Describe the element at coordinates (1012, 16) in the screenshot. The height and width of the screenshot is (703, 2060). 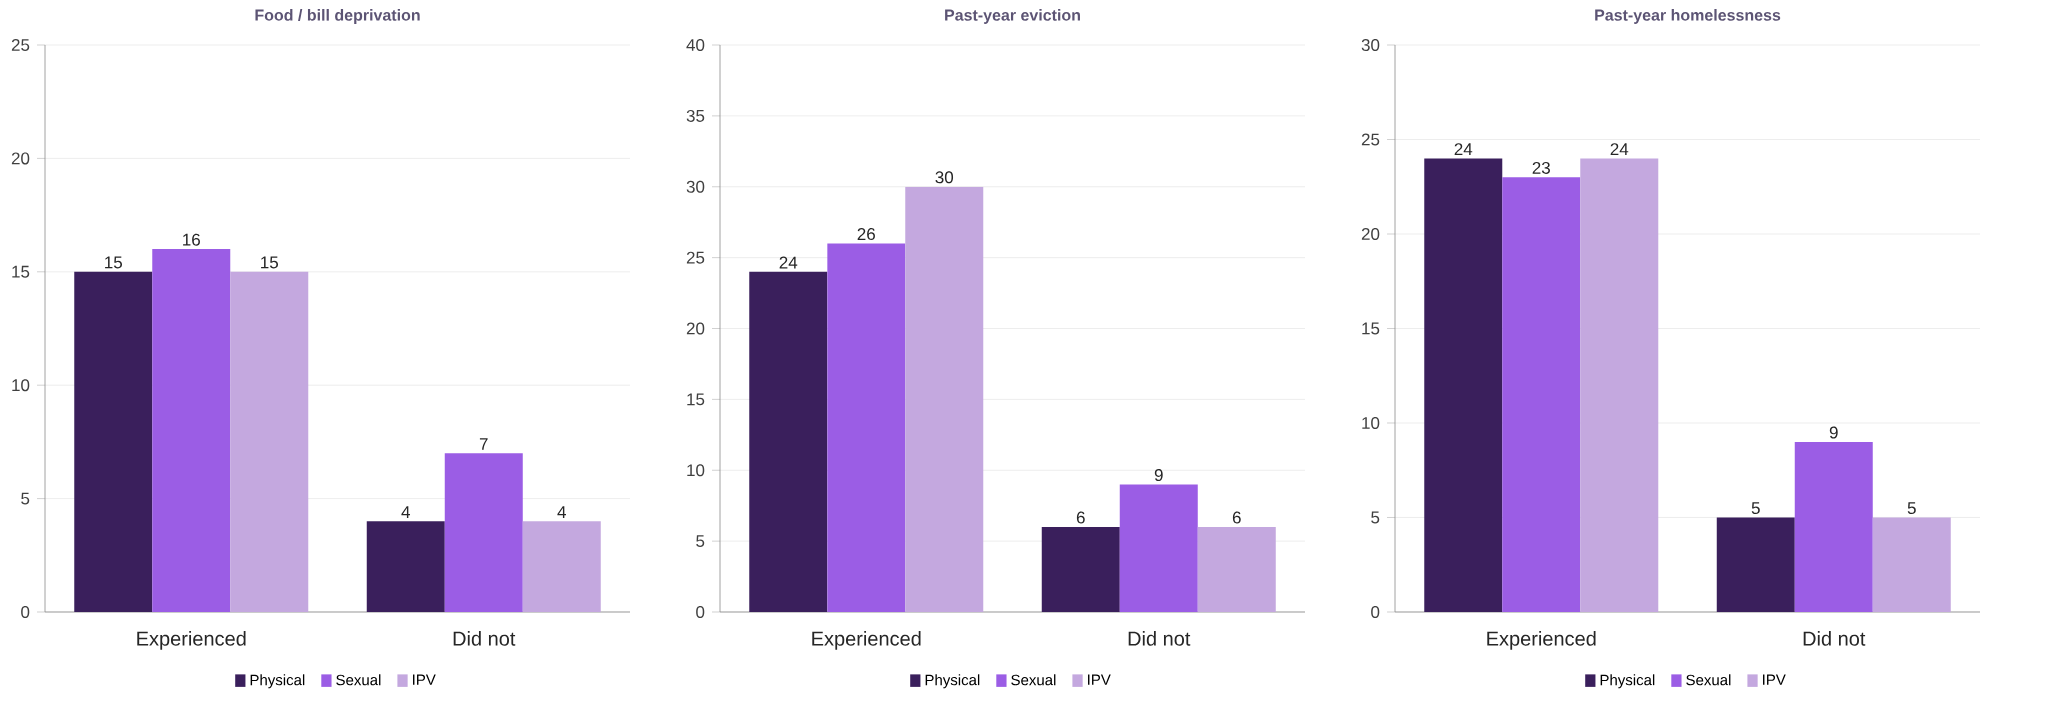
I see `chart-title: Past-year eviction` at that location.